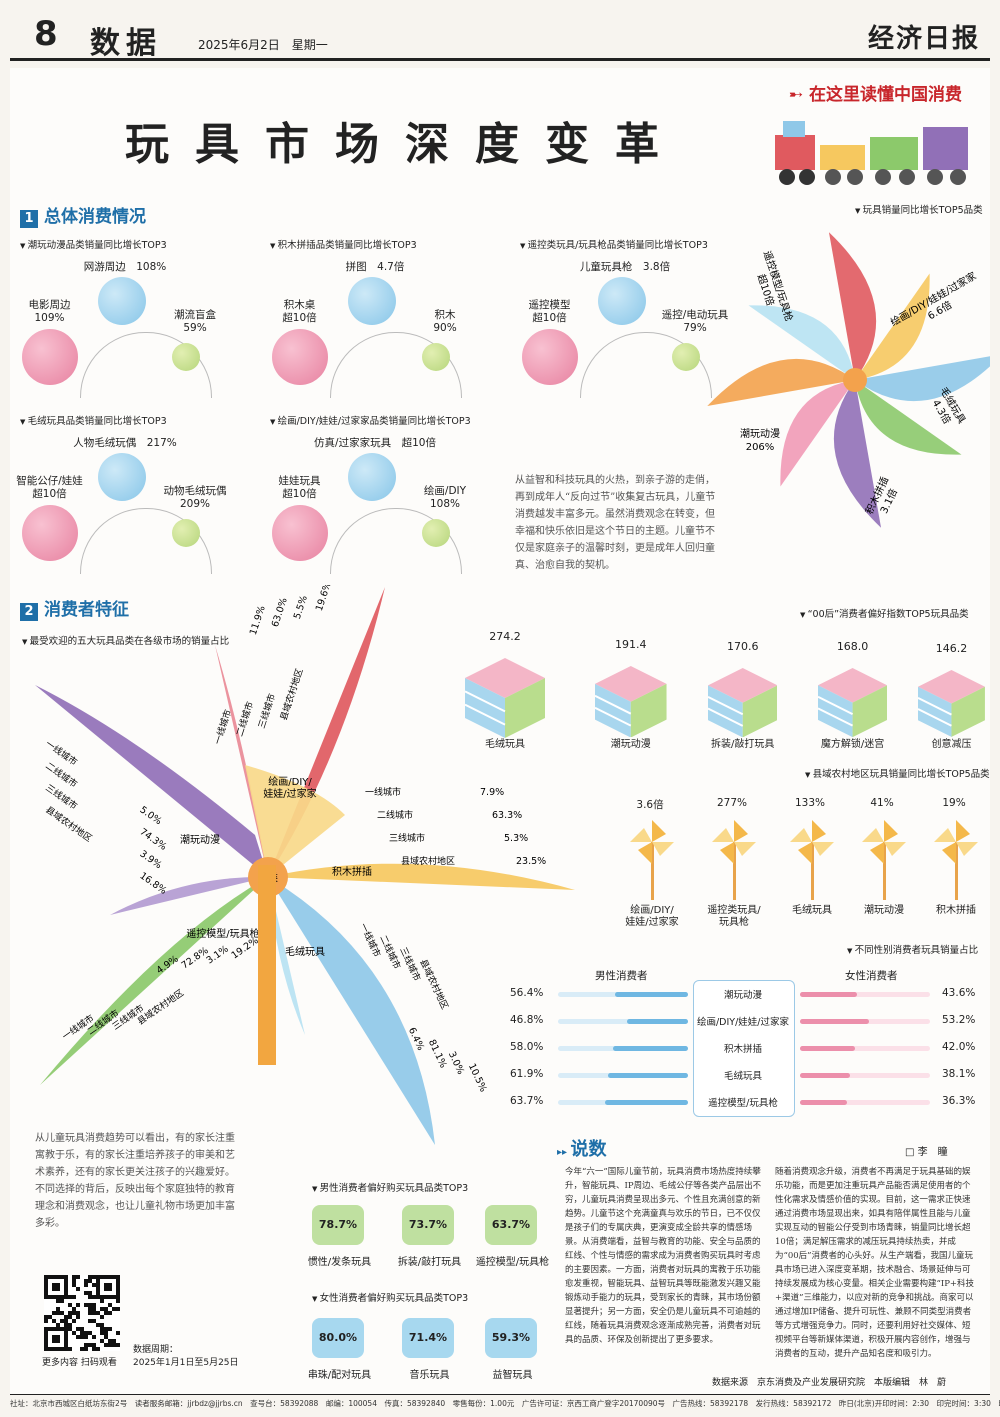 The image size is (1000, 1417). I want to click on slogan: ➸ 在这里读懂中国消费, so click(875, 95).